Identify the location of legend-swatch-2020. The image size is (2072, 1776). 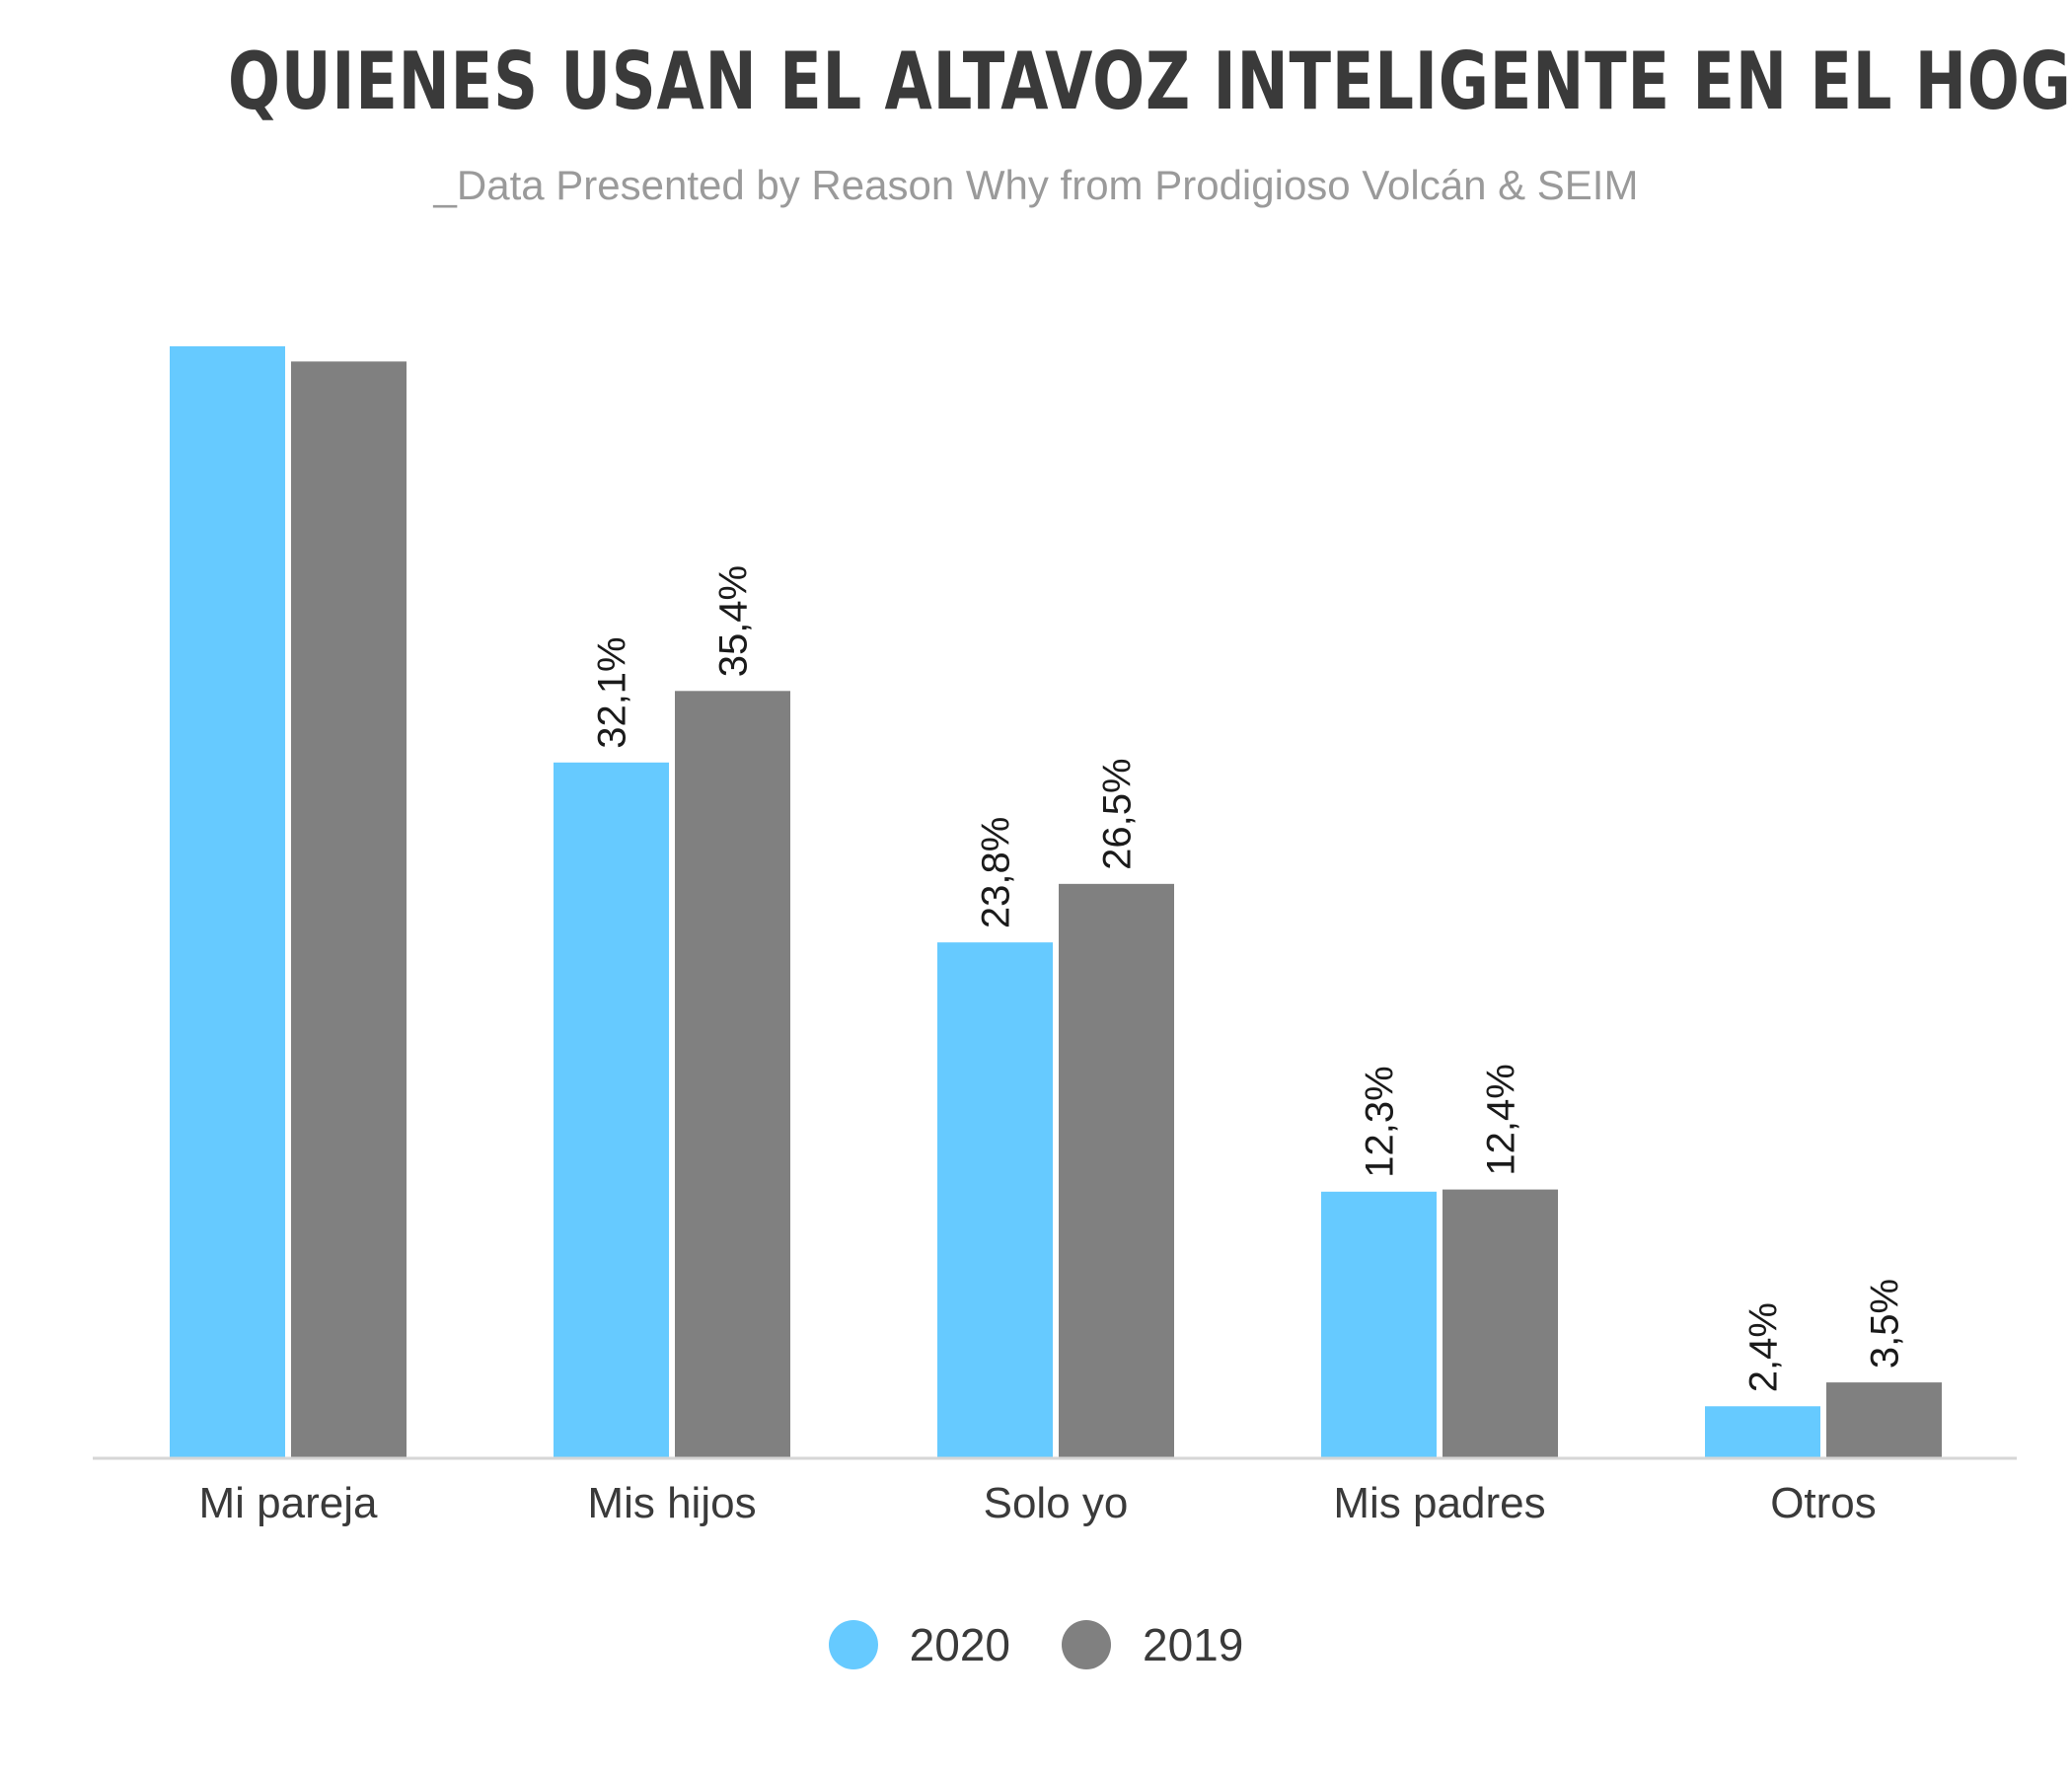
(853, 1645).